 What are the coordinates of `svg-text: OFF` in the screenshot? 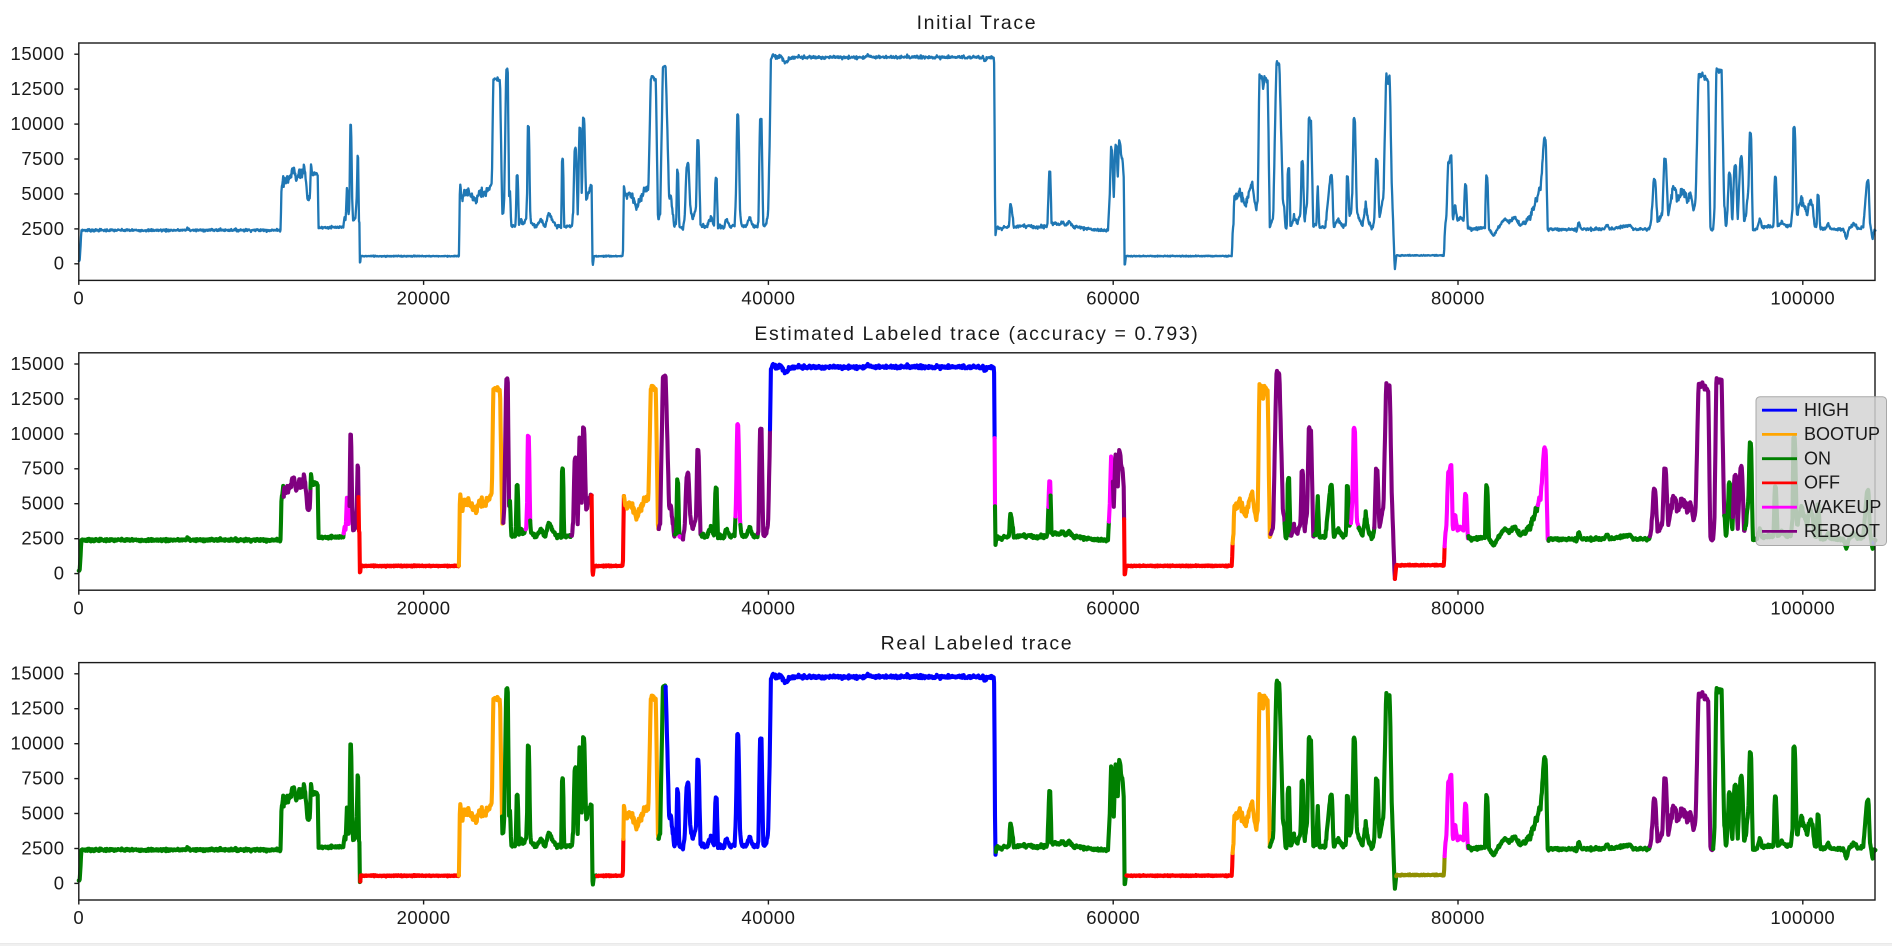 It's located at (1822, 483).